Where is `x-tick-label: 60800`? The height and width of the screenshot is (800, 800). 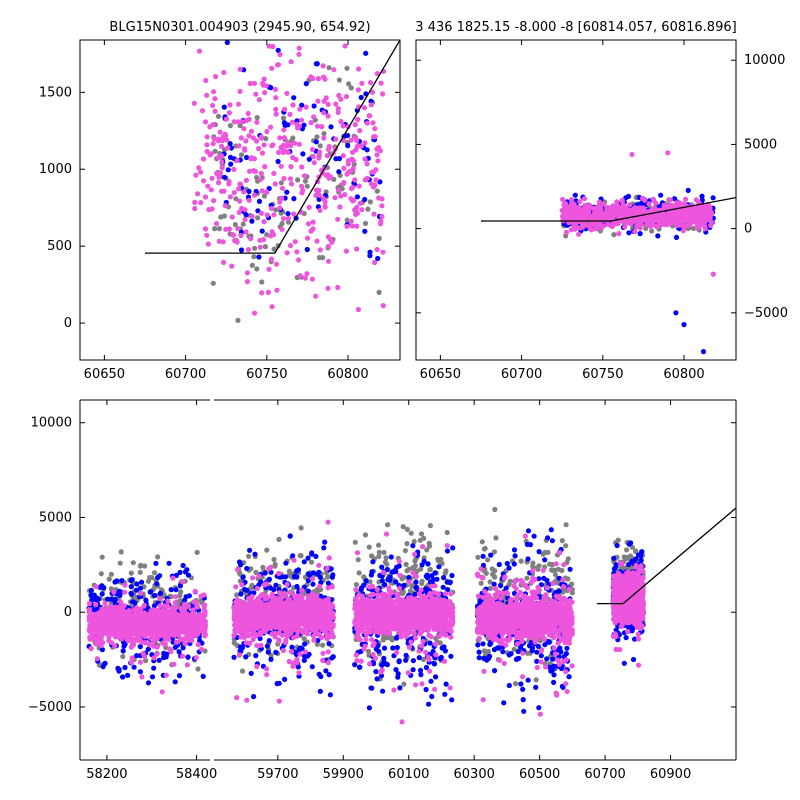 x-tick-label: 60800 is located at coordinates (347, 374).